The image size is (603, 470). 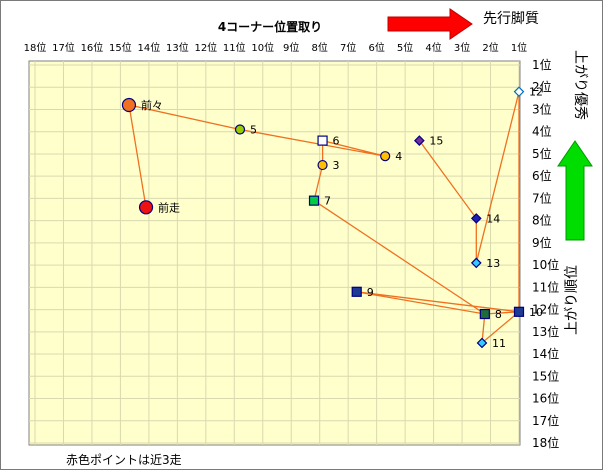 What do you see at coordinates (253, 129) in the screenshot?
I see `data-label: 5` at bounding box center [253, 129].